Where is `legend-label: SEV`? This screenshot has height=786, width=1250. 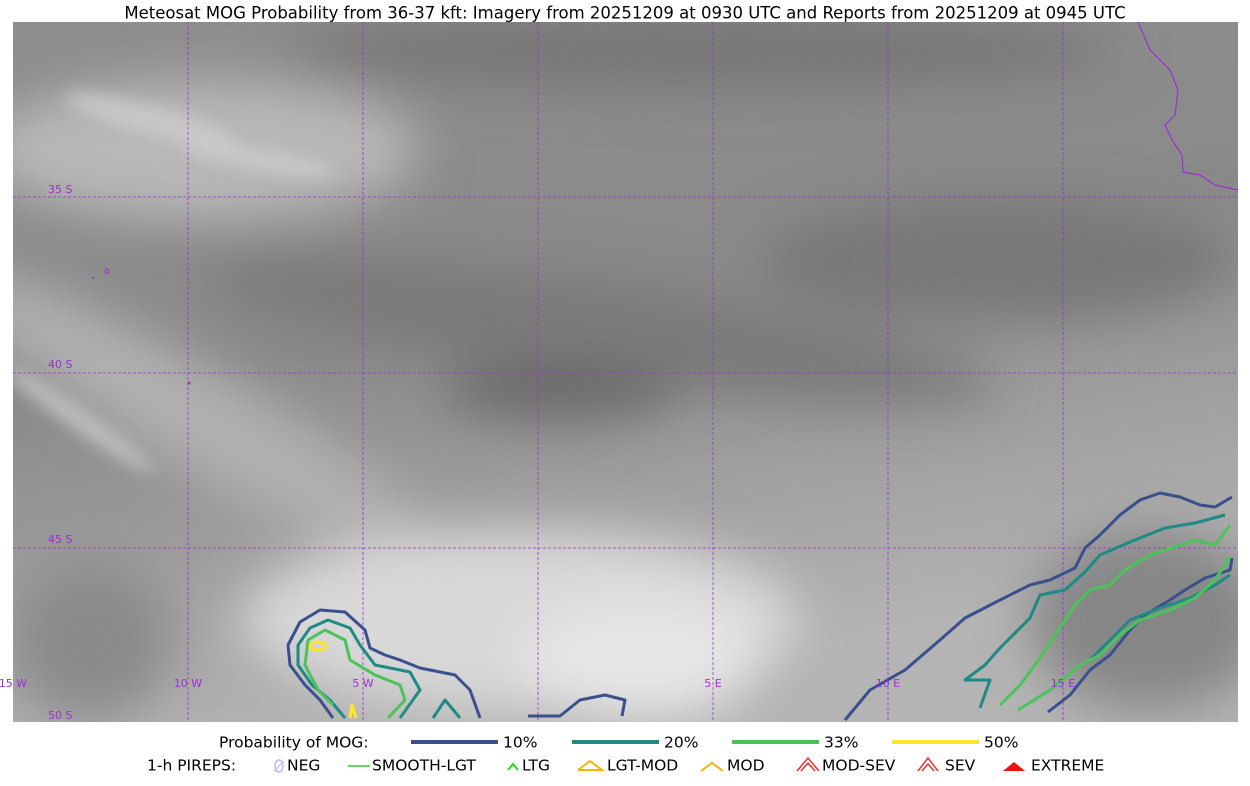 legend-label: SEV is located at coordinates (960, 766).